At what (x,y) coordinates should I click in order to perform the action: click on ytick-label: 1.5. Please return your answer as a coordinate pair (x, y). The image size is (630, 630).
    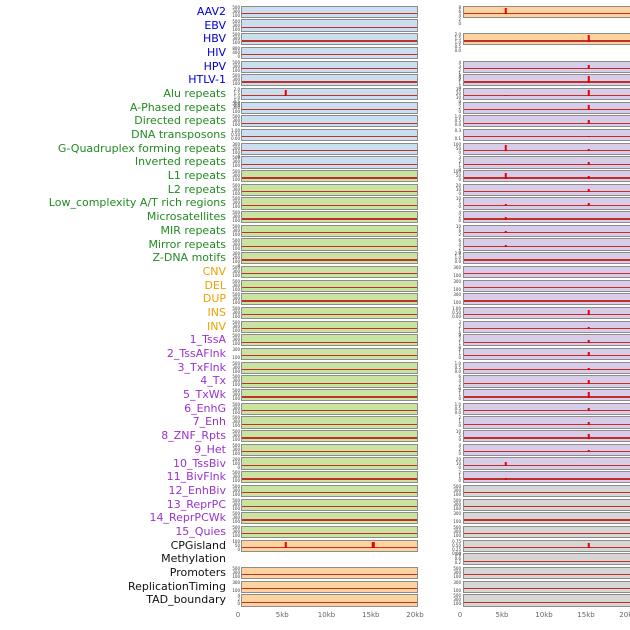
    Looking at the image, I should click on (457, 39).